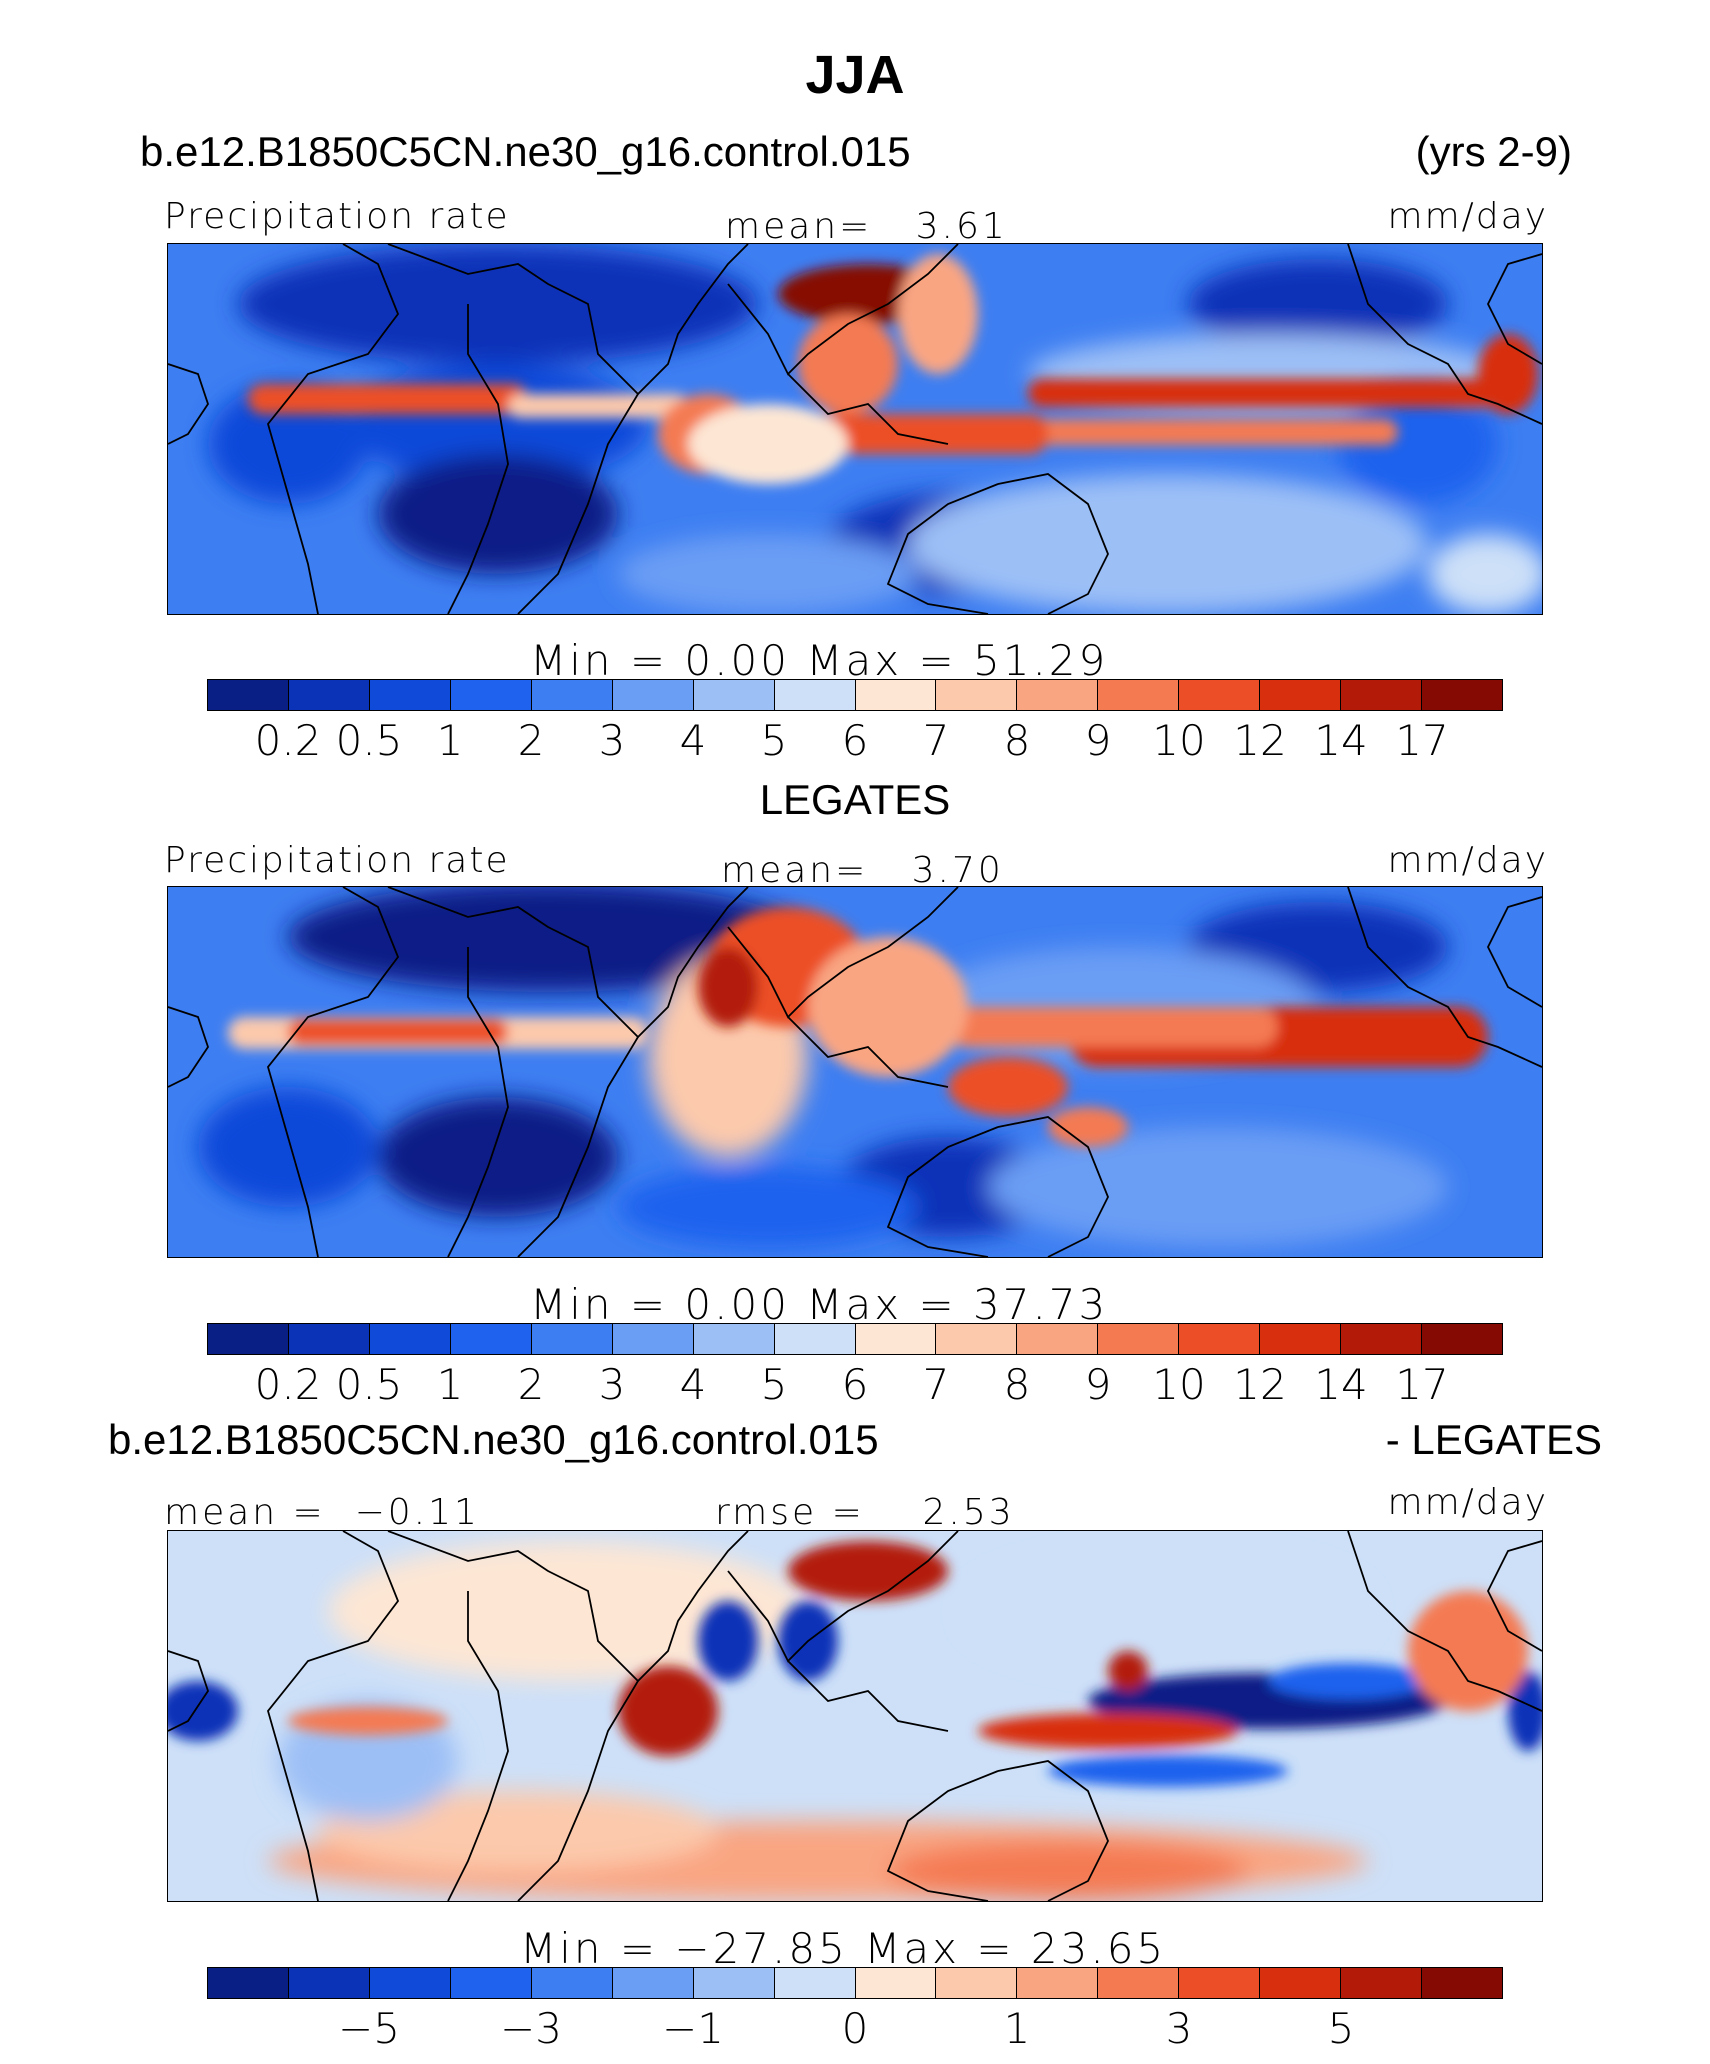  What do you see at coordinates (693, 2028) in the screenshot?
I see `tick-label: −1` at bounding box center [693, 2028].